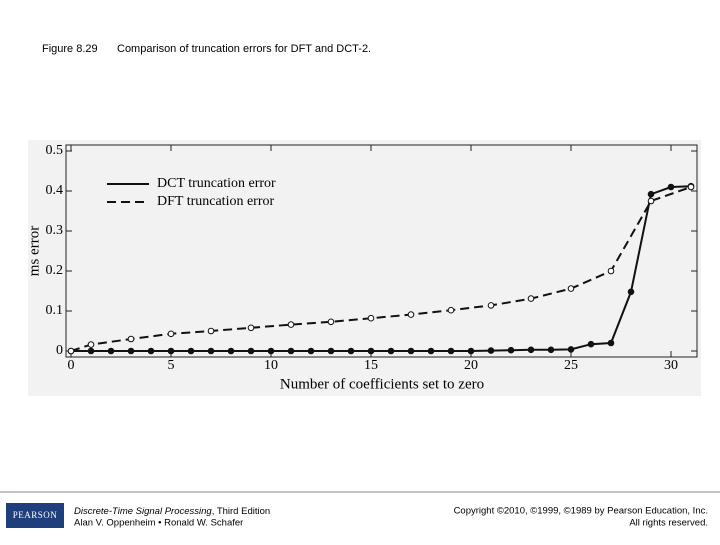 The height and width of the screenshot is (545, 720). I want to click on y-axis-label: ms error, so click(34, 251).